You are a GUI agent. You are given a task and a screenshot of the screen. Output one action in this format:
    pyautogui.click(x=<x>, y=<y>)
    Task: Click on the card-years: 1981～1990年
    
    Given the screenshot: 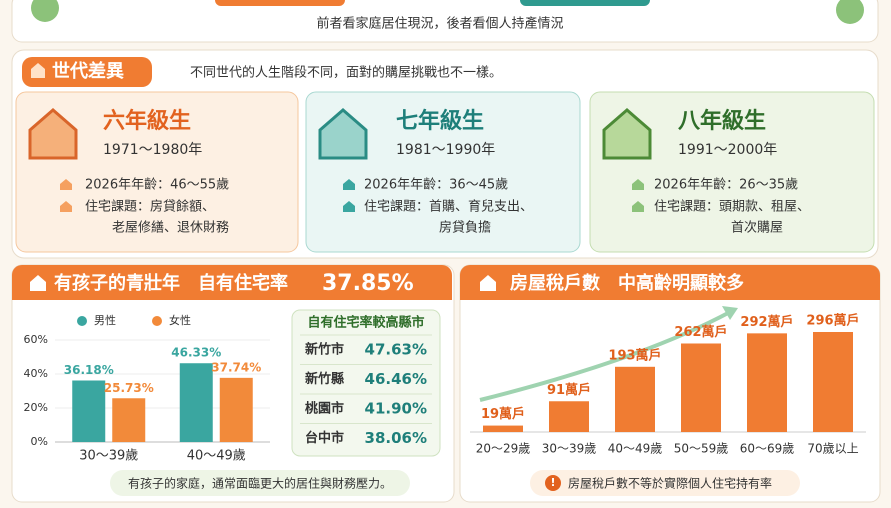 What is the action you would take?
    pyautogui.click(x=445, y=150)
    